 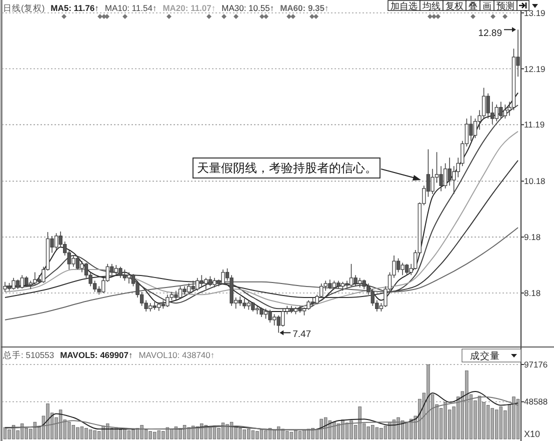 What do you see at coordinates (535, 69) in the screenshot?
I see `y-tick-label: 12.19` at bounding box center [535, 69].